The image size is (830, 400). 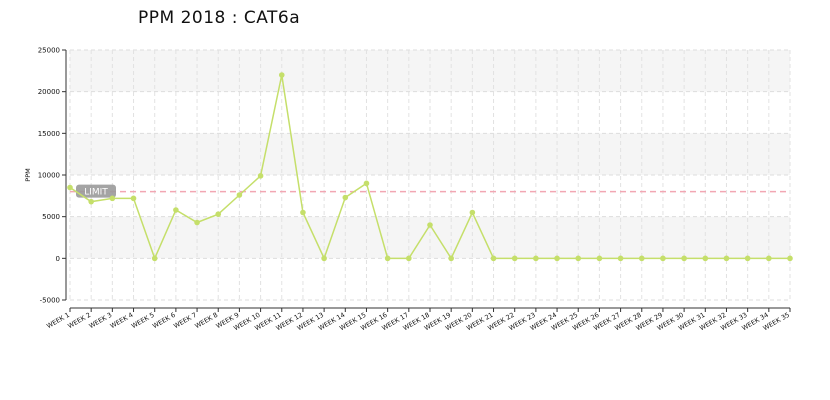 I want to click on y-tick-label: 20000, so click(x=49, y=92).